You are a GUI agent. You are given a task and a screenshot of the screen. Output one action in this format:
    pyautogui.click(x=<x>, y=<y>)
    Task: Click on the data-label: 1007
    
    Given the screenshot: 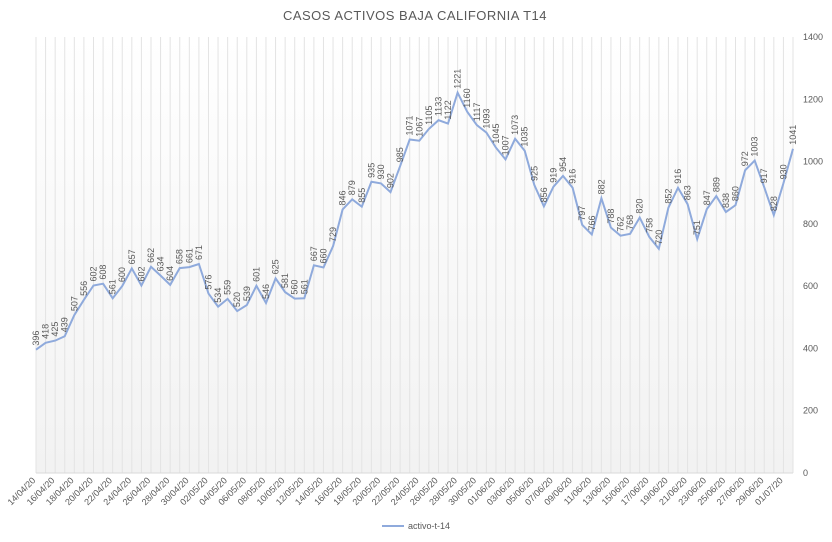 What is the action you would take?
    pyautogui.click(x=506, y=145)
    